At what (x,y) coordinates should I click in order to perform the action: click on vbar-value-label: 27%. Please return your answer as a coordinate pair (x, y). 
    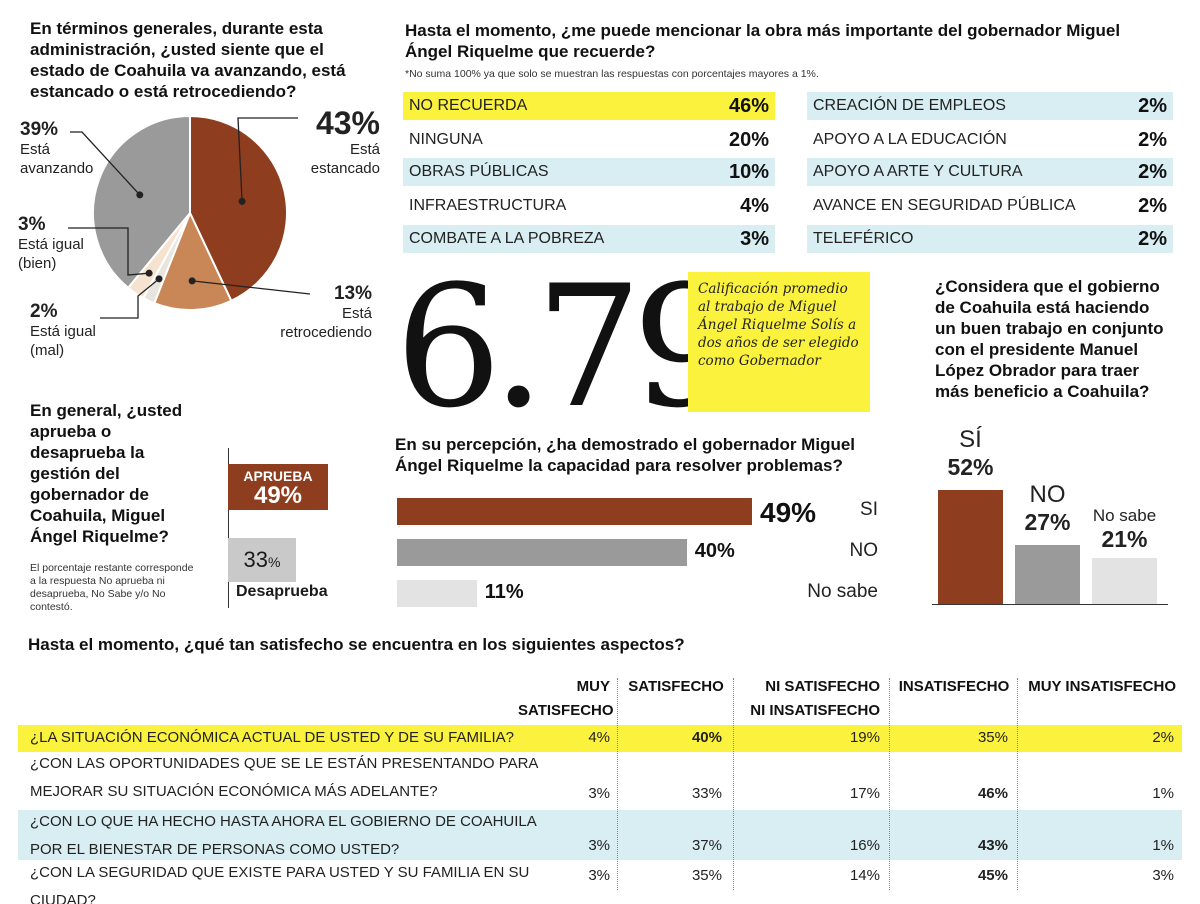
    Looking at the image, I should click on (1047, 521).